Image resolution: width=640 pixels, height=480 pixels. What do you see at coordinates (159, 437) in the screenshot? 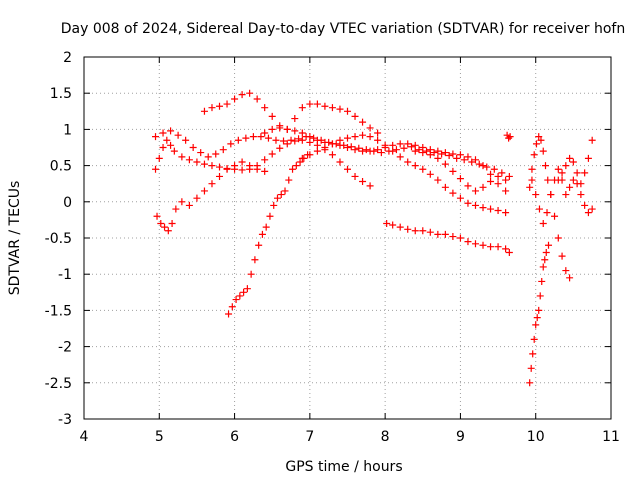
I see `x-tick-label: 5` at bounding box center [159, 437].